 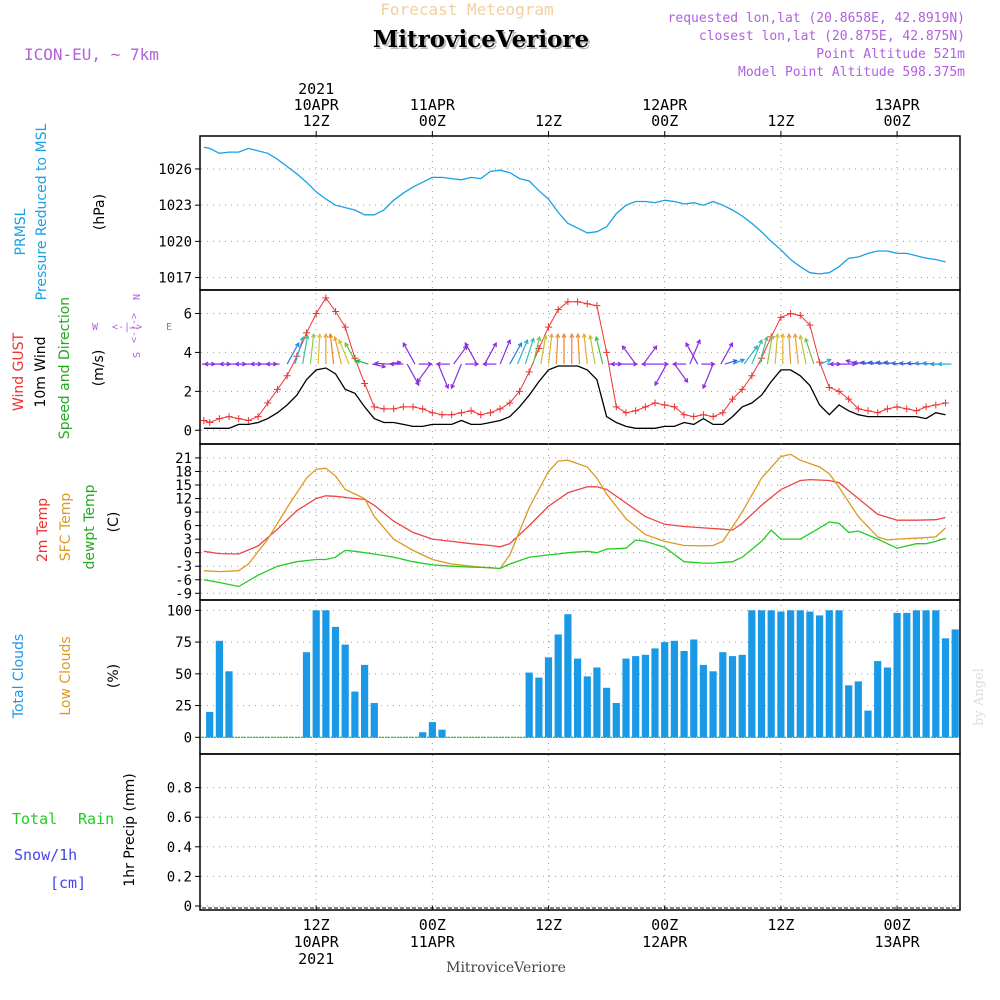 I want to click on pressure-labels: PRMSL Pressure Reduced to MSL (hPa), so click(x=60, y=211).